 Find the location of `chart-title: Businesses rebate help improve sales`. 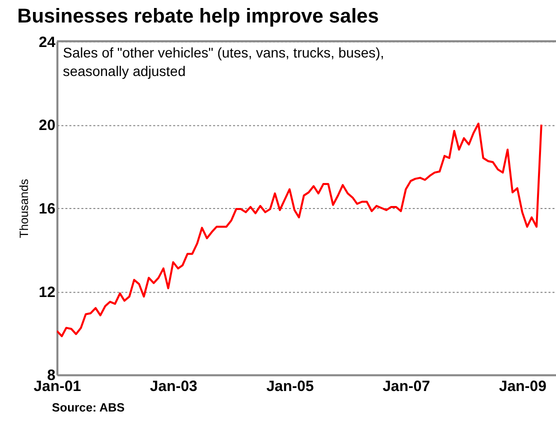

chart-title: Businesses rebate help improve sales is located at coordinates (198, 16).